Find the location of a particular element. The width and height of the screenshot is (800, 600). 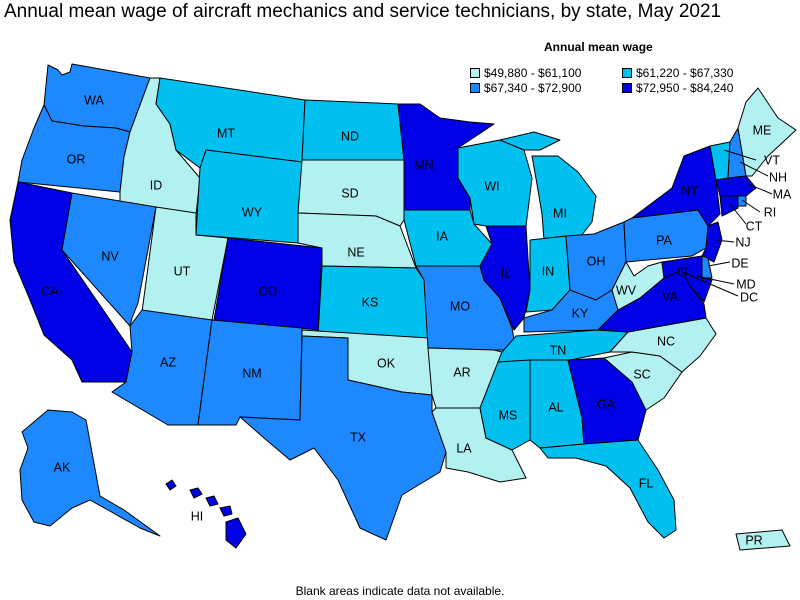

label-MT: MT is located at coordinates (226, 133).